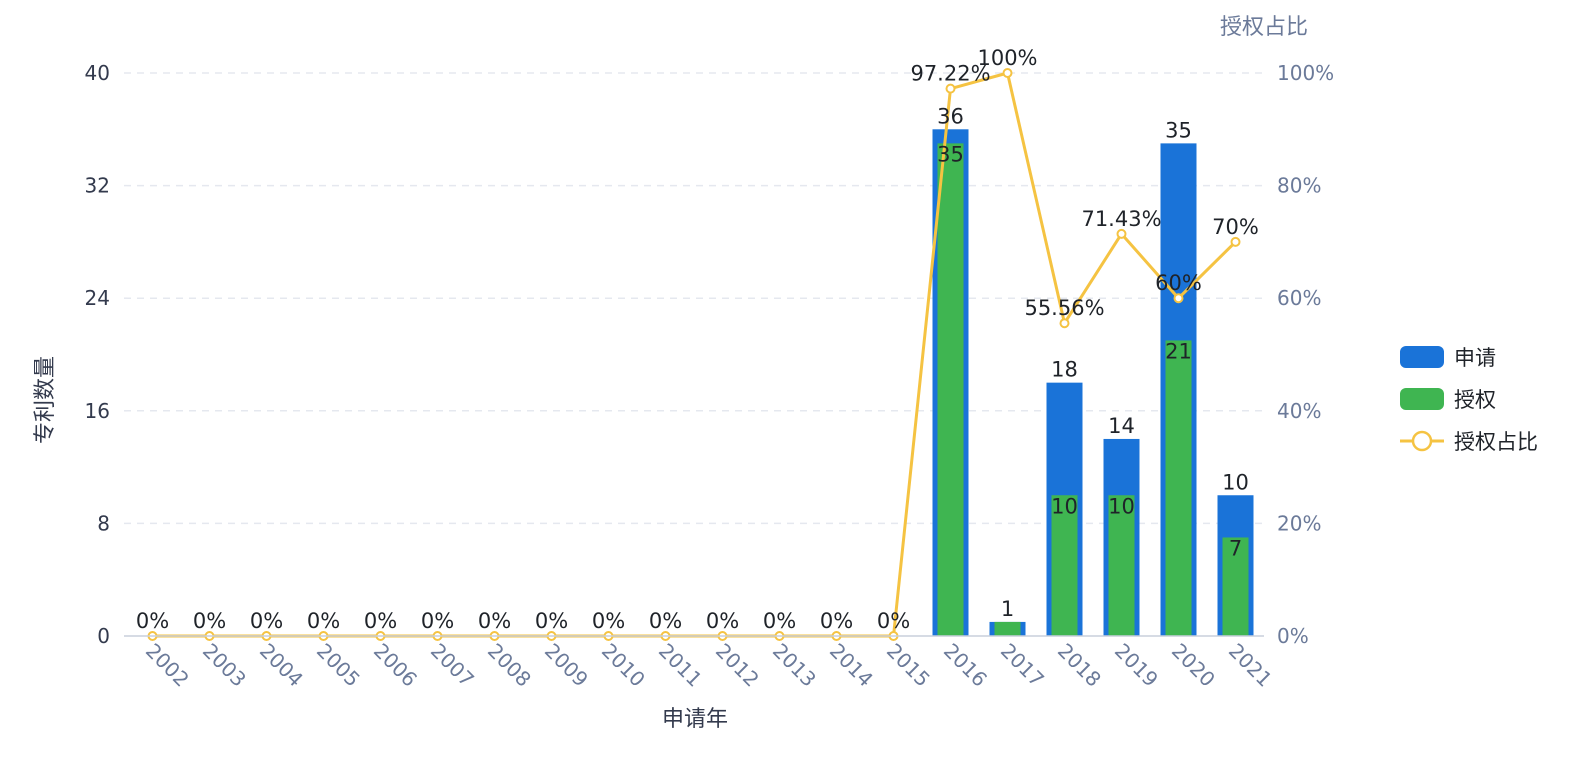 This screenshot has width=1588, height=762. I want to click on x-tick-label: 2005, so click(338, 665).